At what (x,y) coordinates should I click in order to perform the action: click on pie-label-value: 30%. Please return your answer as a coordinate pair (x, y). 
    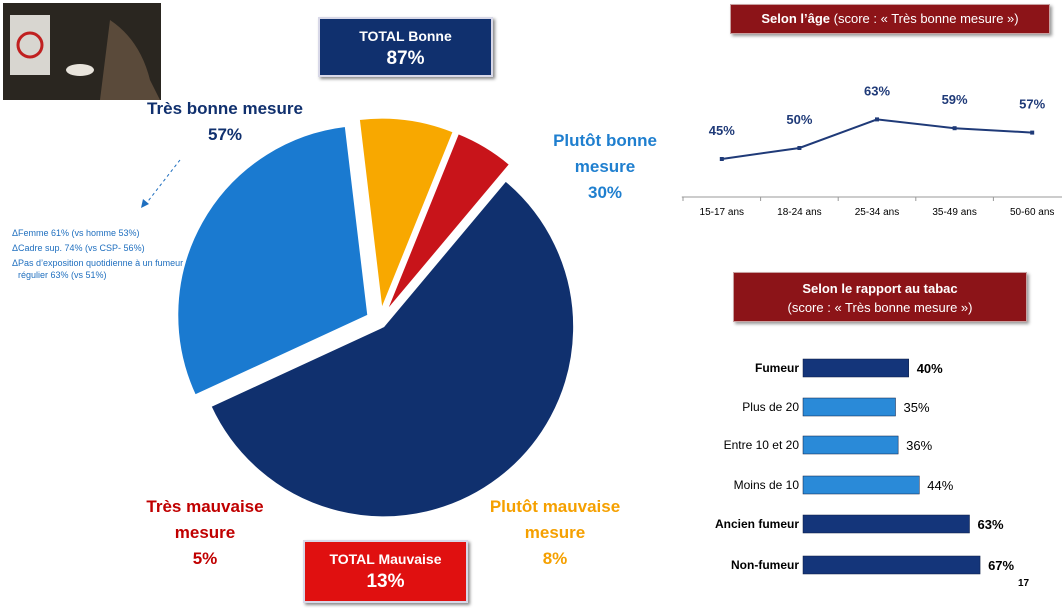
    Looking at the image, I should click on (605, 192).